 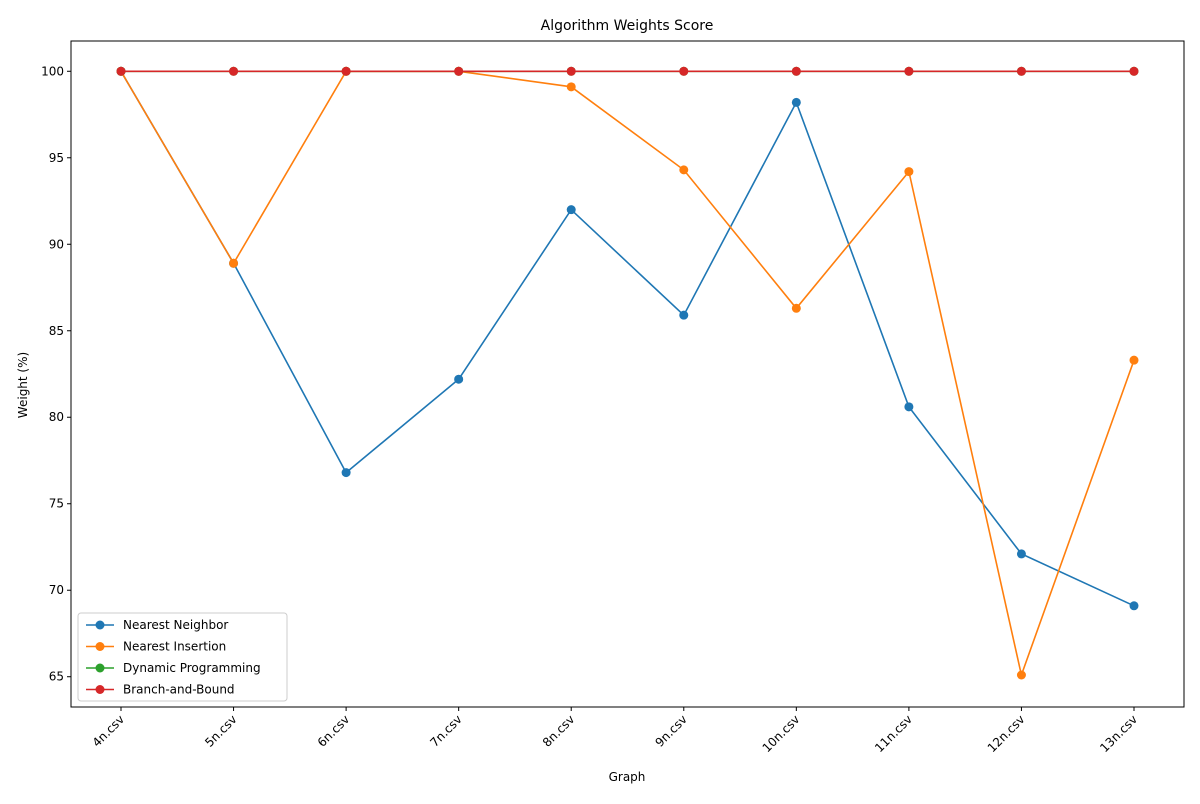 I want to click on y-tick-label: 70, so click(x=56, y=590).